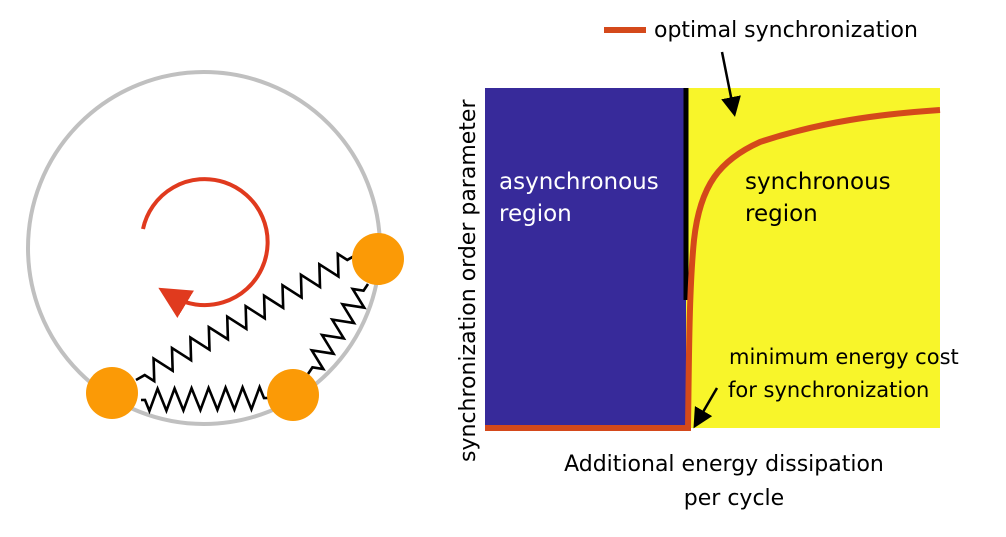 The width and height of the screenshot is (1006, 537). What do you see at coordinates (724, 464) in the screenshot?
I see `x-axis-label-line1: Additional energy dissipation` at bounding box center [724, 464].